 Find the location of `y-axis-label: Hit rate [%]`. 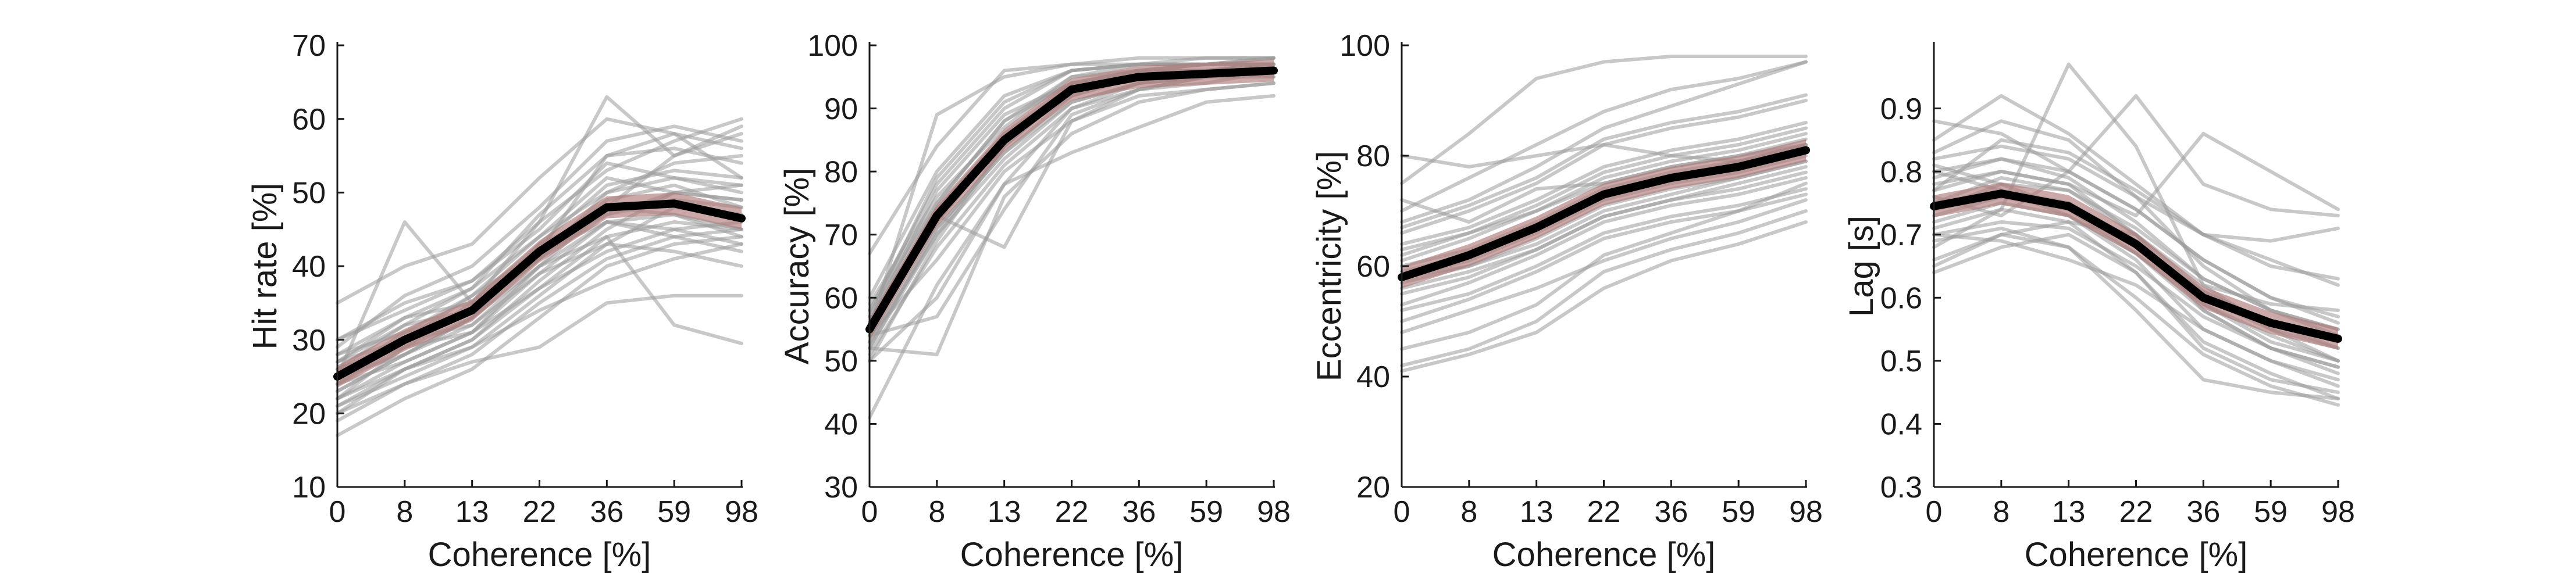

y-axis-label: Hit rate [%] is located at coordinates (265, 266).